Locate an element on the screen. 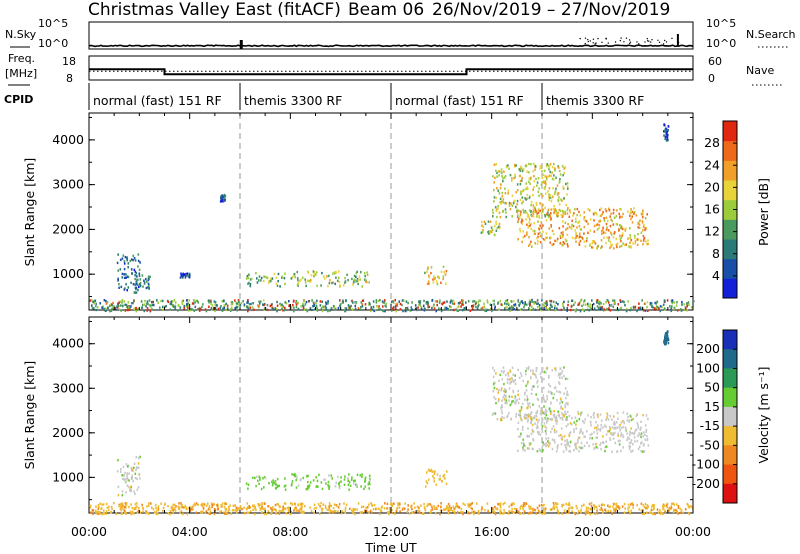 The image size is (800, 554). power-colorbar-tick-label: 8 is located at coordinates (716, 253).